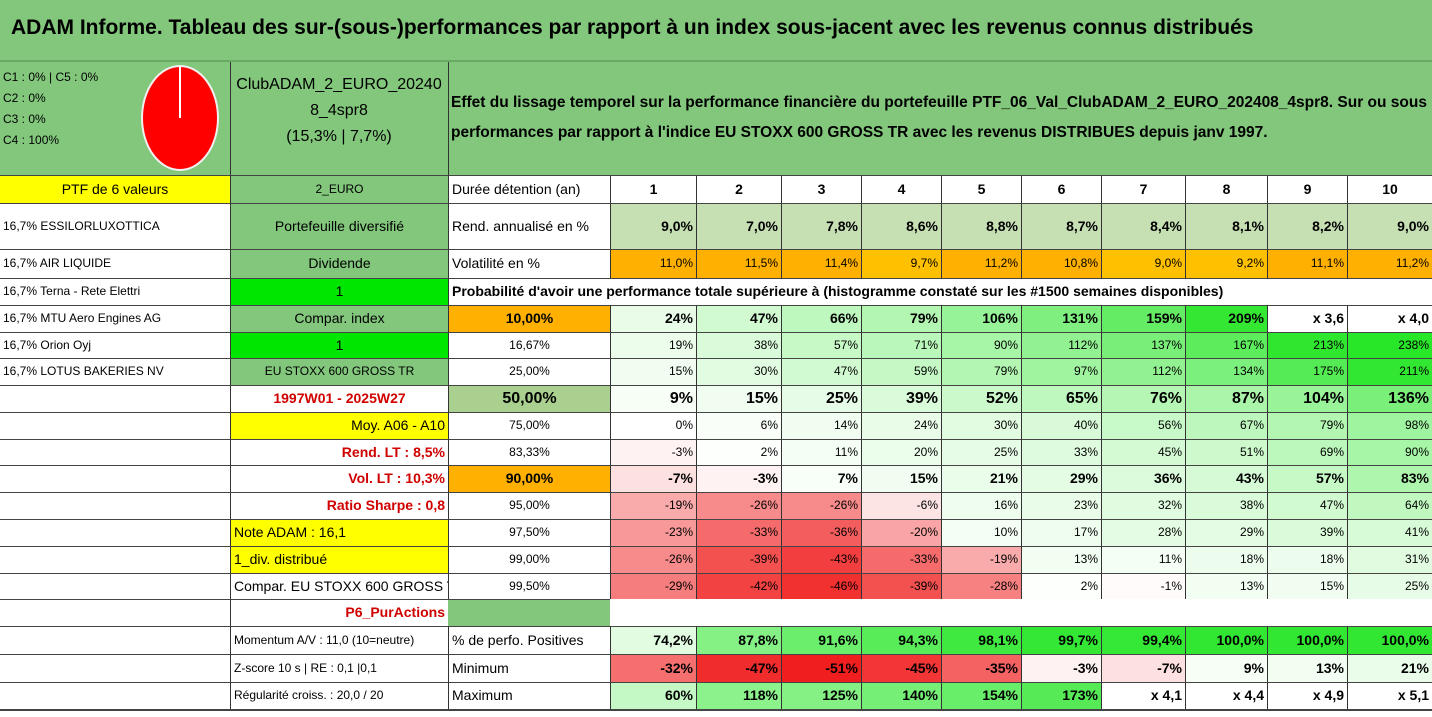 The height and width of the screenshot is (717, 1432). What do you see at coordinates (339, 612) in the screenshot?
I see `parameter-cell: P6_PurActions` at bounding box center [339, 612].